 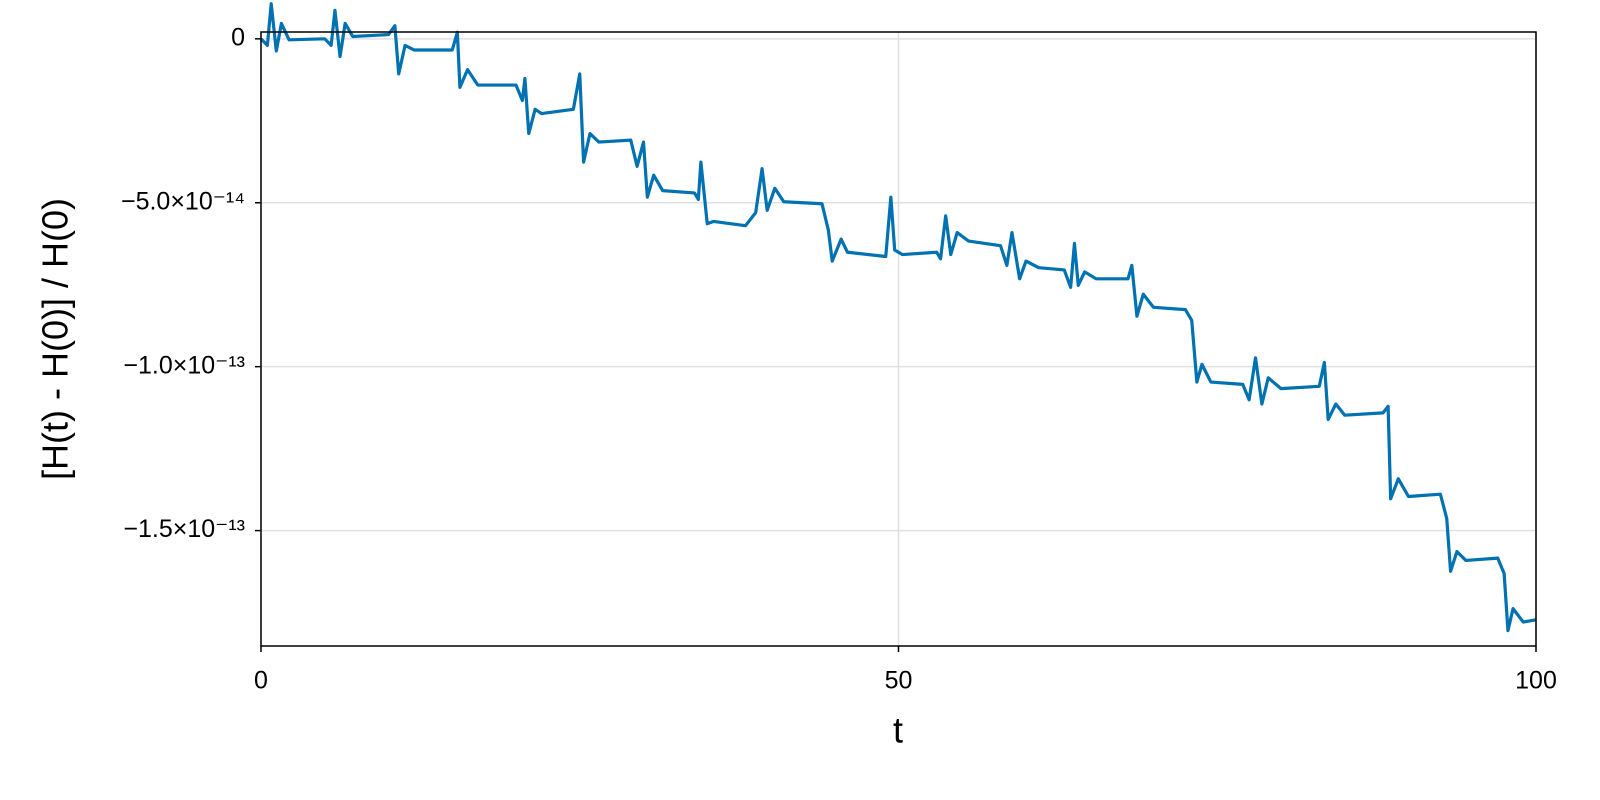 I want to click on x-tick-label: 50, so click(x=899, y=681).